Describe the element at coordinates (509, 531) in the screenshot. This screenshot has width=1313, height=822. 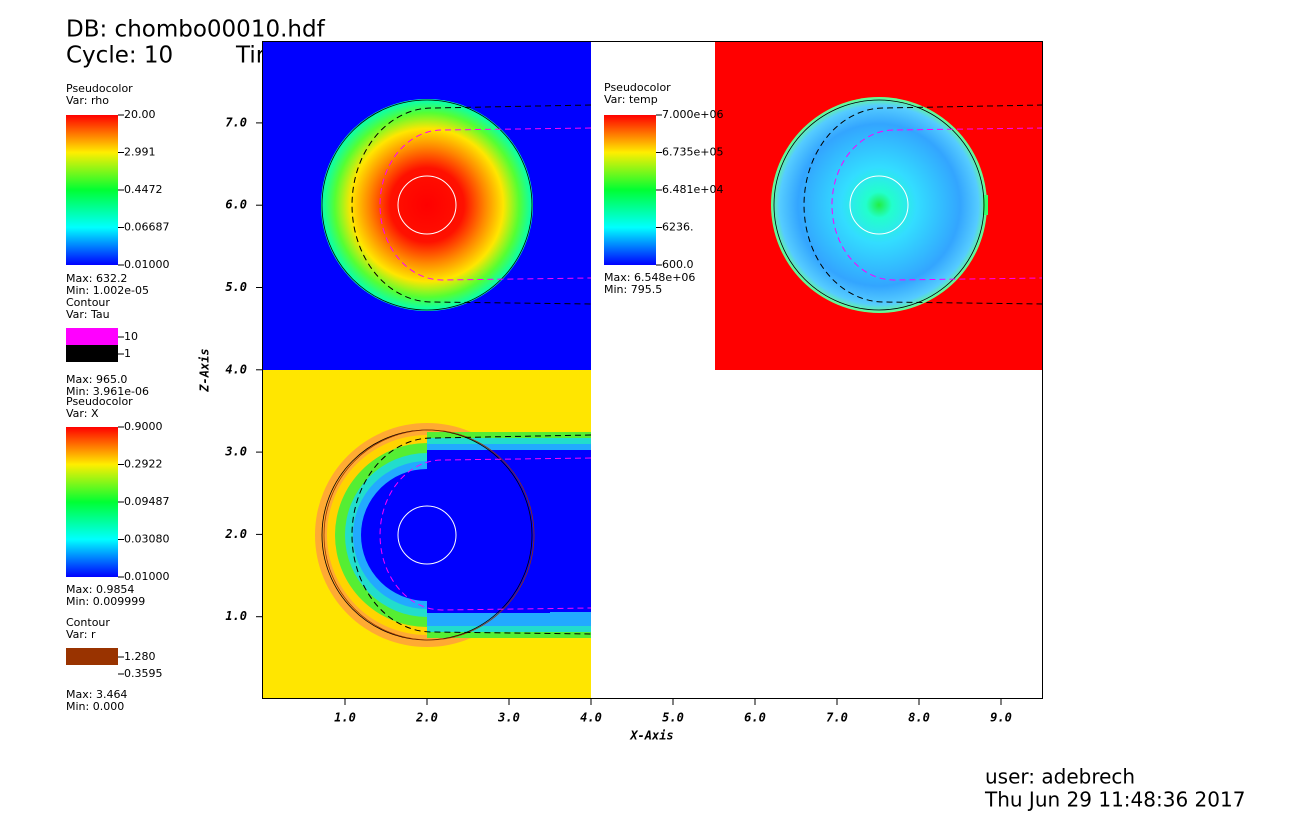
I see `mixture-band` at that location.